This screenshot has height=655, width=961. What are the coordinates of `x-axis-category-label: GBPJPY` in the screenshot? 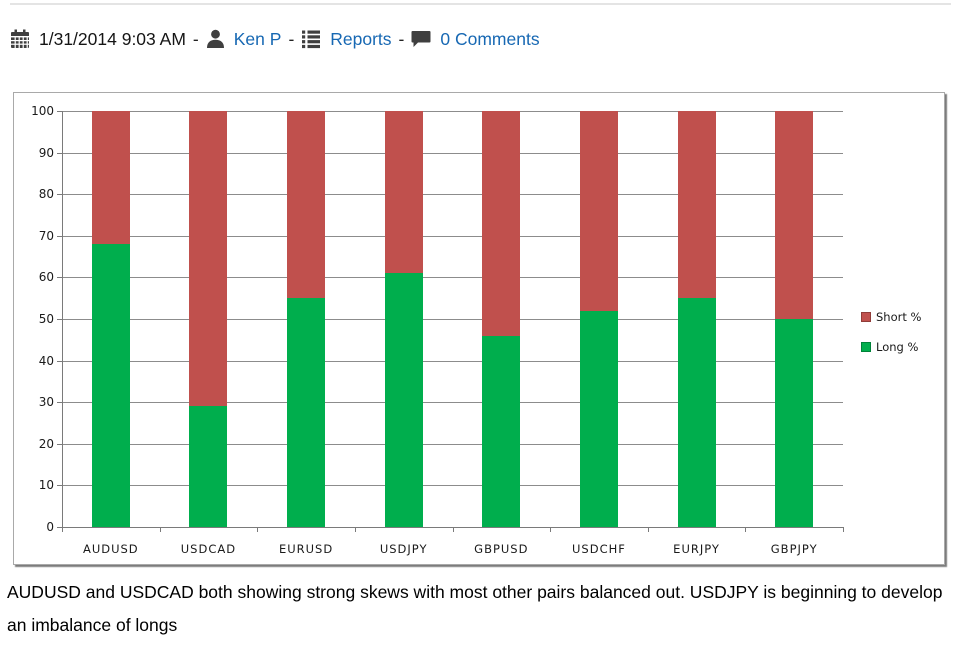 It's located at (794, 549).